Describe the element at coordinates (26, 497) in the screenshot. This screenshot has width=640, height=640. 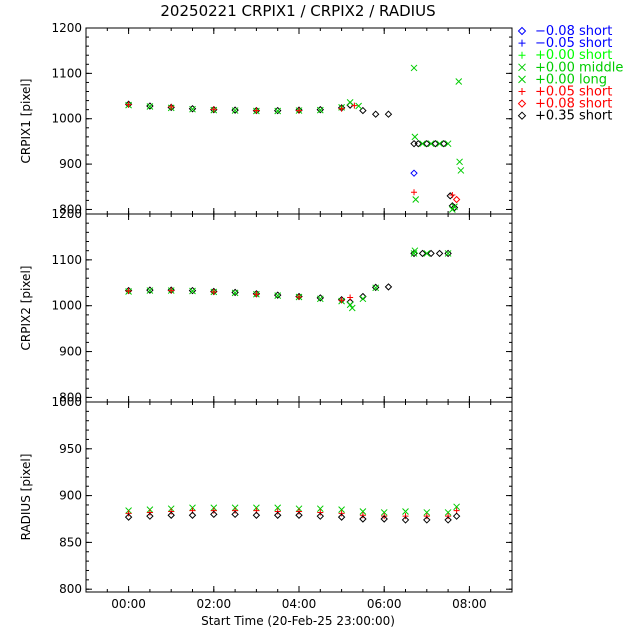
I see `y-axis-label: RADIUS [pixel]` at that location.